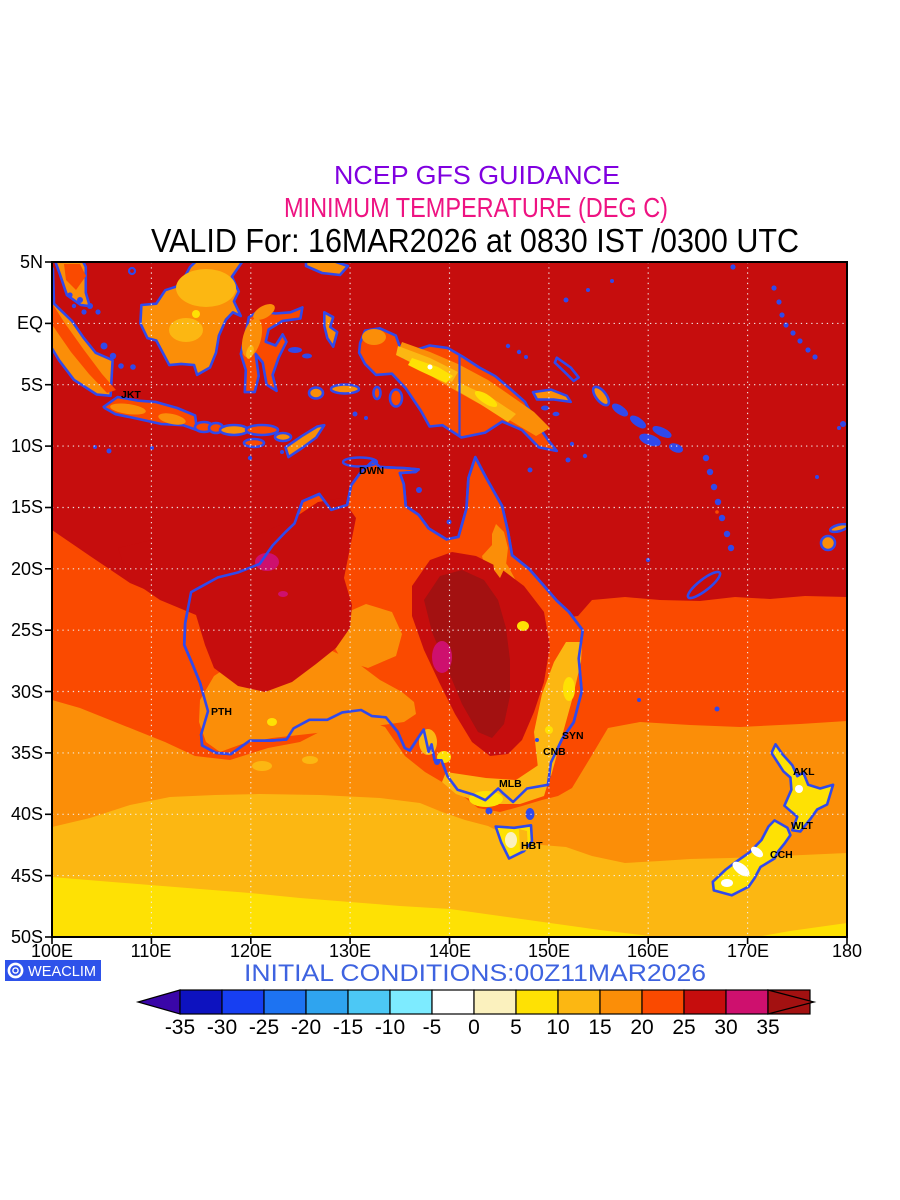 This screenshot has width=900, height=1200. I want to click on svg-text: 35S, so click(27, 753).